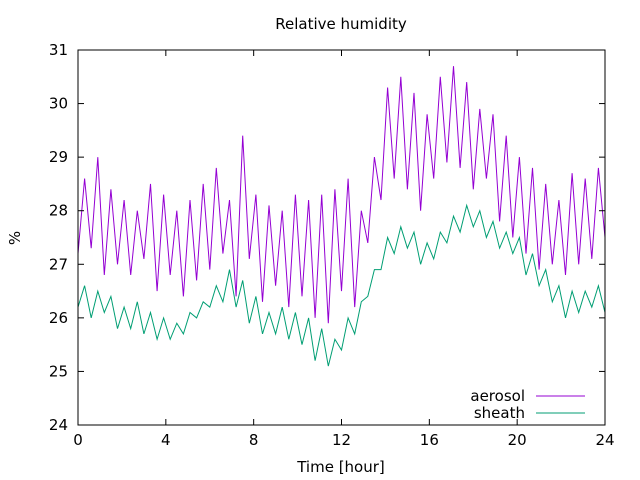 Image resolution: width=640 pixels, height=480 pixels. What do you see at coordinates (254, 440) in the screenshot?
I see `x-tick-label: 8` at bounding box center [254, 440].